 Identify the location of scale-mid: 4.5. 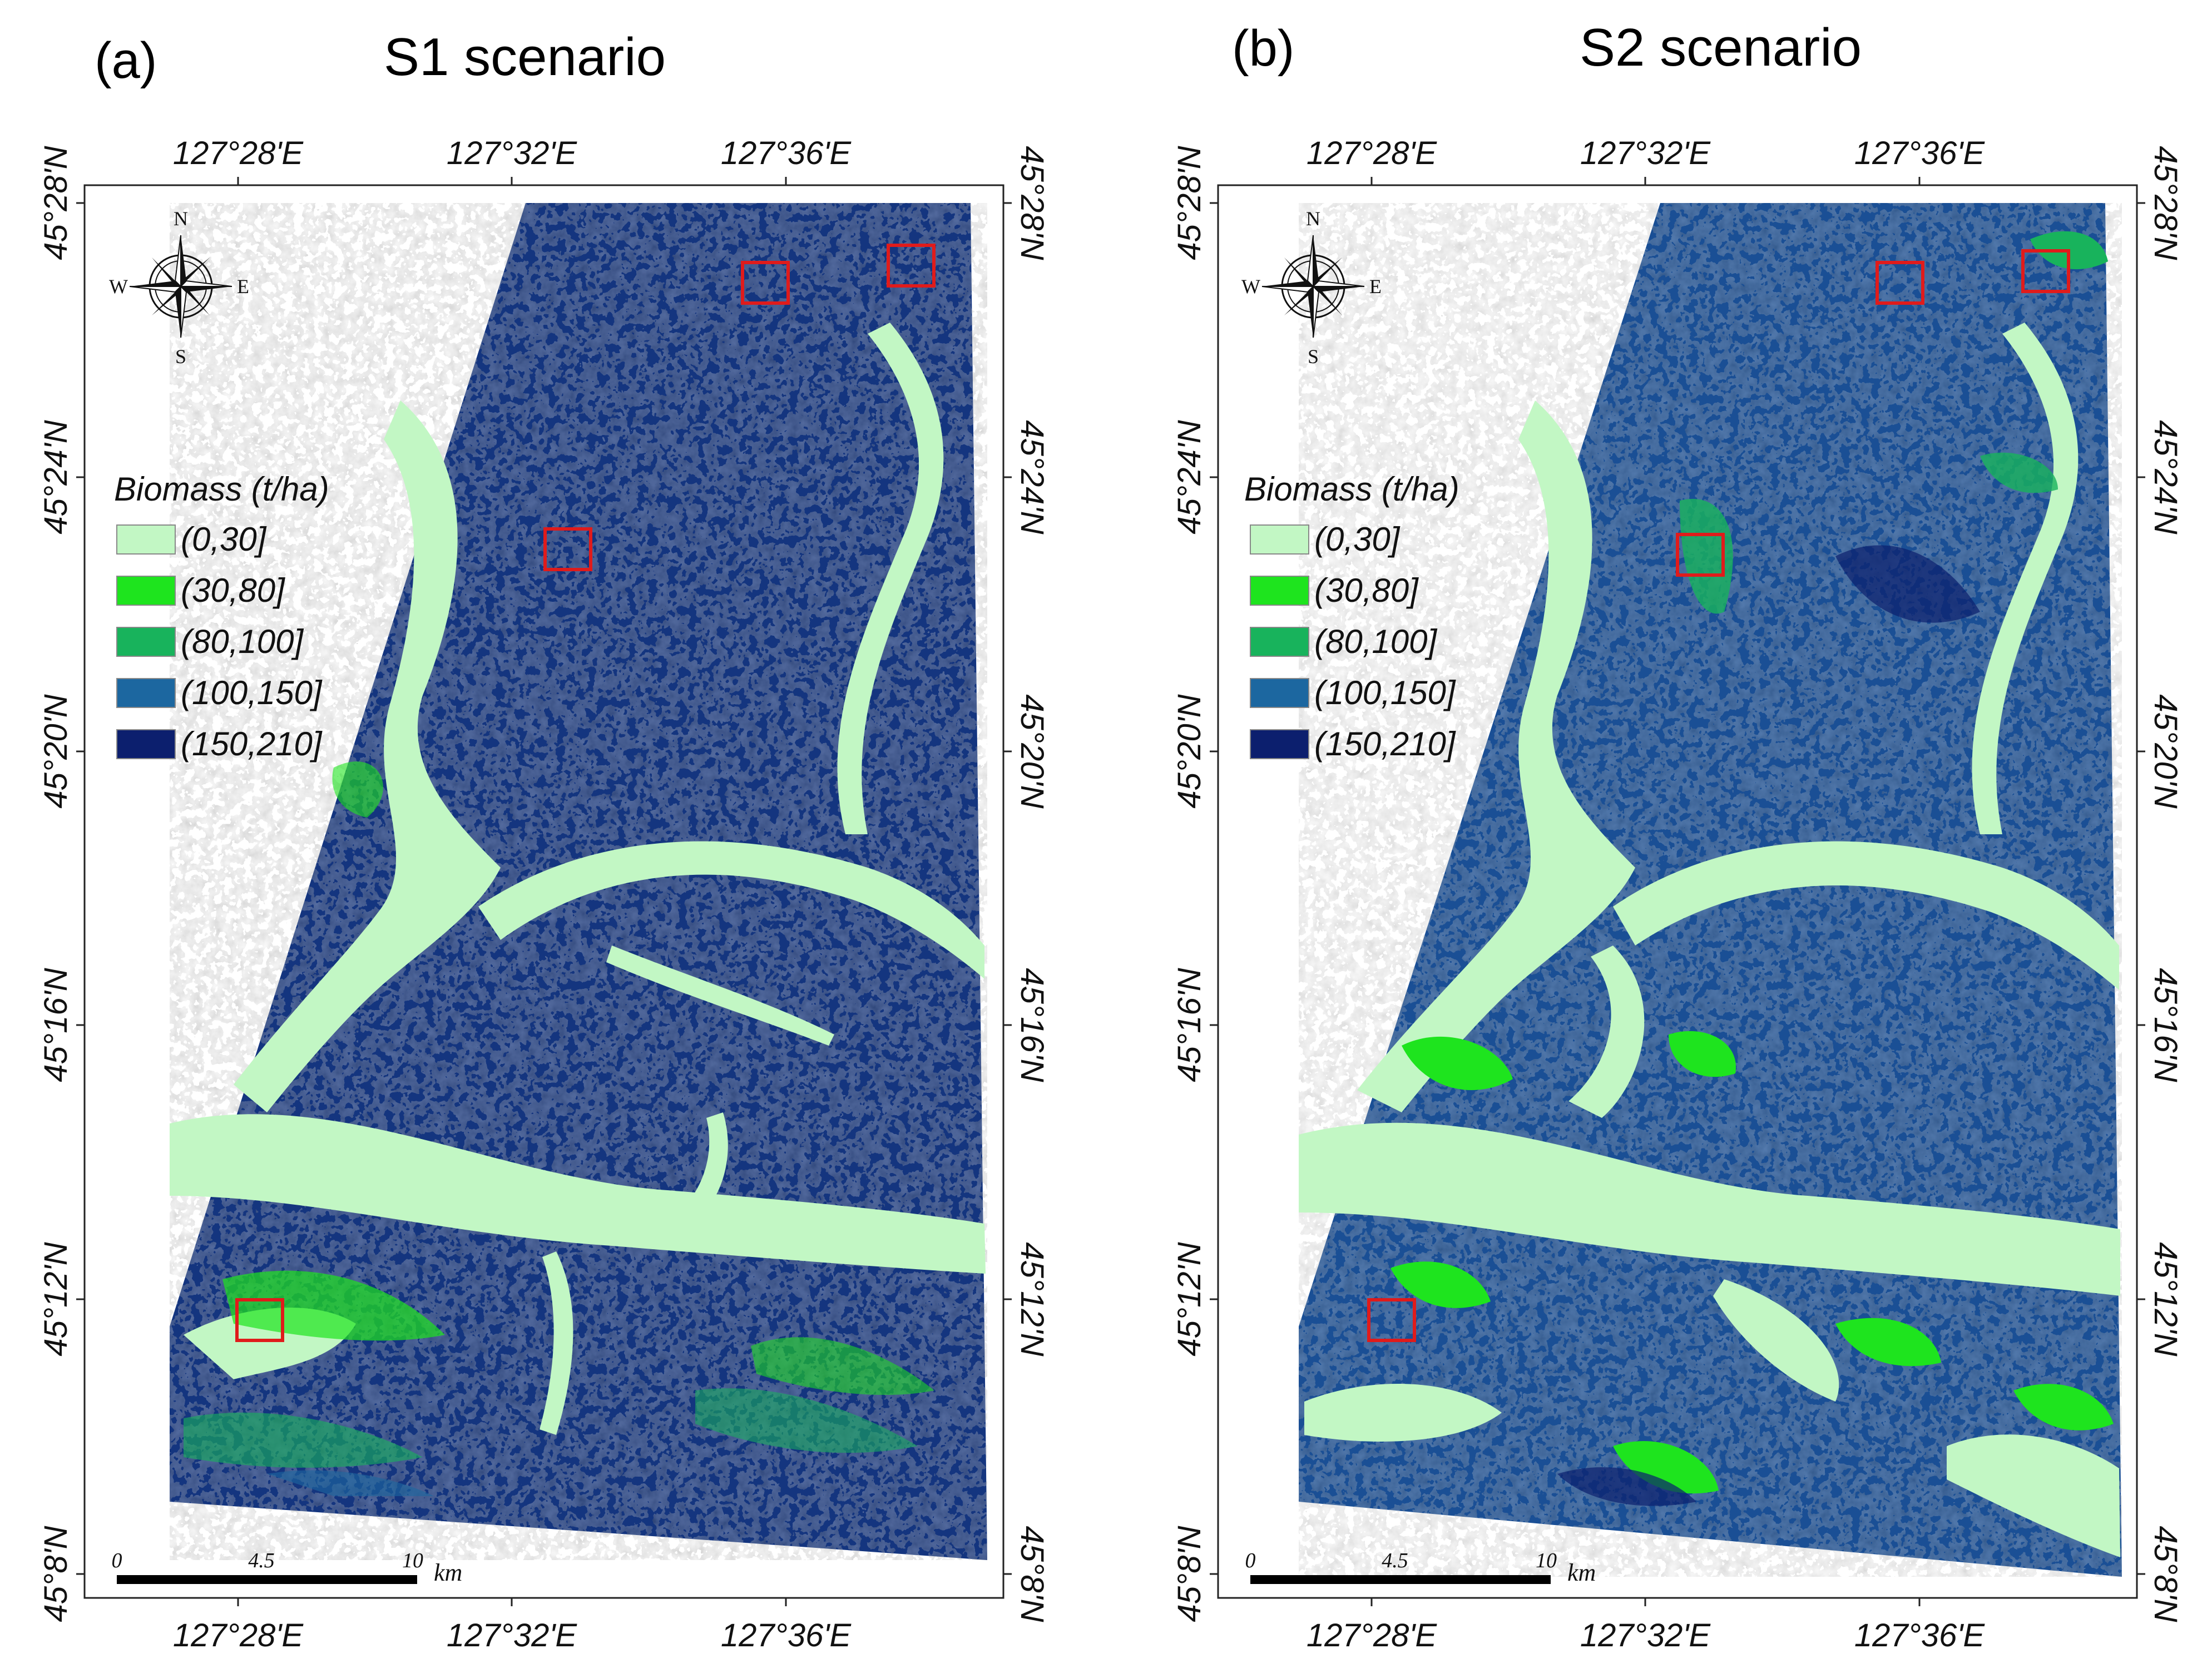
(1395, 1560).